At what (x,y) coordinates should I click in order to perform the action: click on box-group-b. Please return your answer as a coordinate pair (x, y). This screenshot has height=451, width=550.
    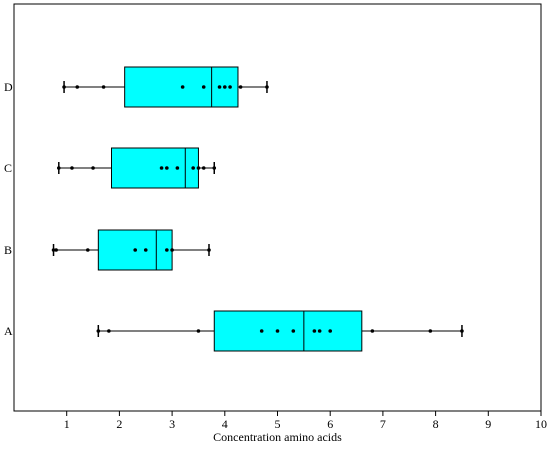
    Looking at the image, I should click on (131, 250).